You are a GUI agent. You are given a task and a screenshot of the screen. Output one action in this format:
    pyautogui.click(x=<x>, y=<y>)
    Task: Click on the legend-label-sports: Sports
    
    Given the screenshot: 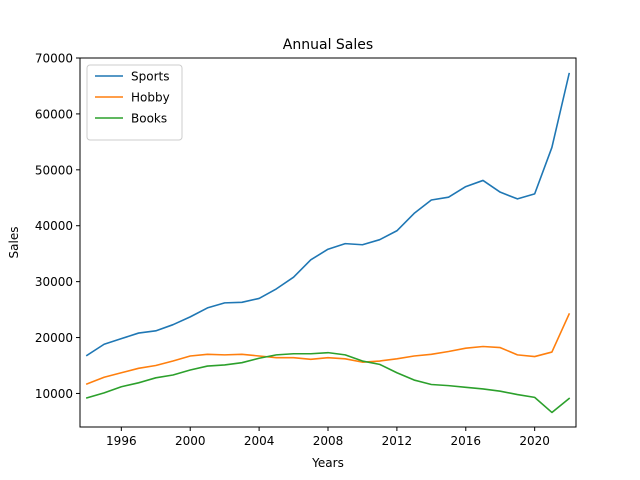 What is the action you would take?
    pyautogui.click(x=150, y=77)
    